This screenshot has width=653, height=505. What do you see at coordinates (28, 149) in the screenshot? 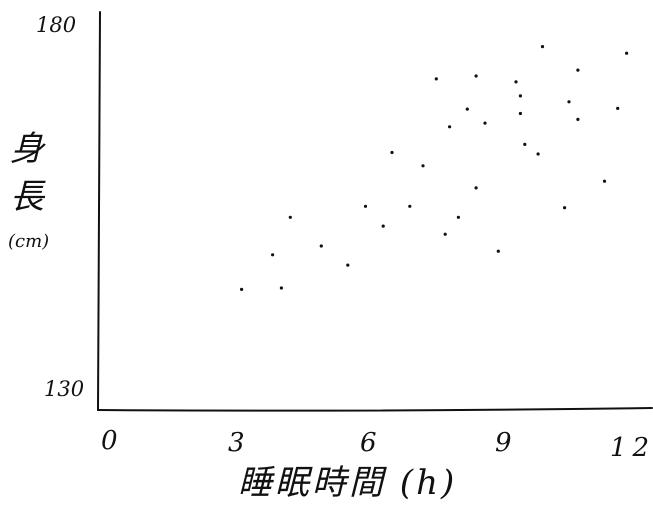
I see `y-axis-label-char-1: 身` at bounding box center [28, 149].